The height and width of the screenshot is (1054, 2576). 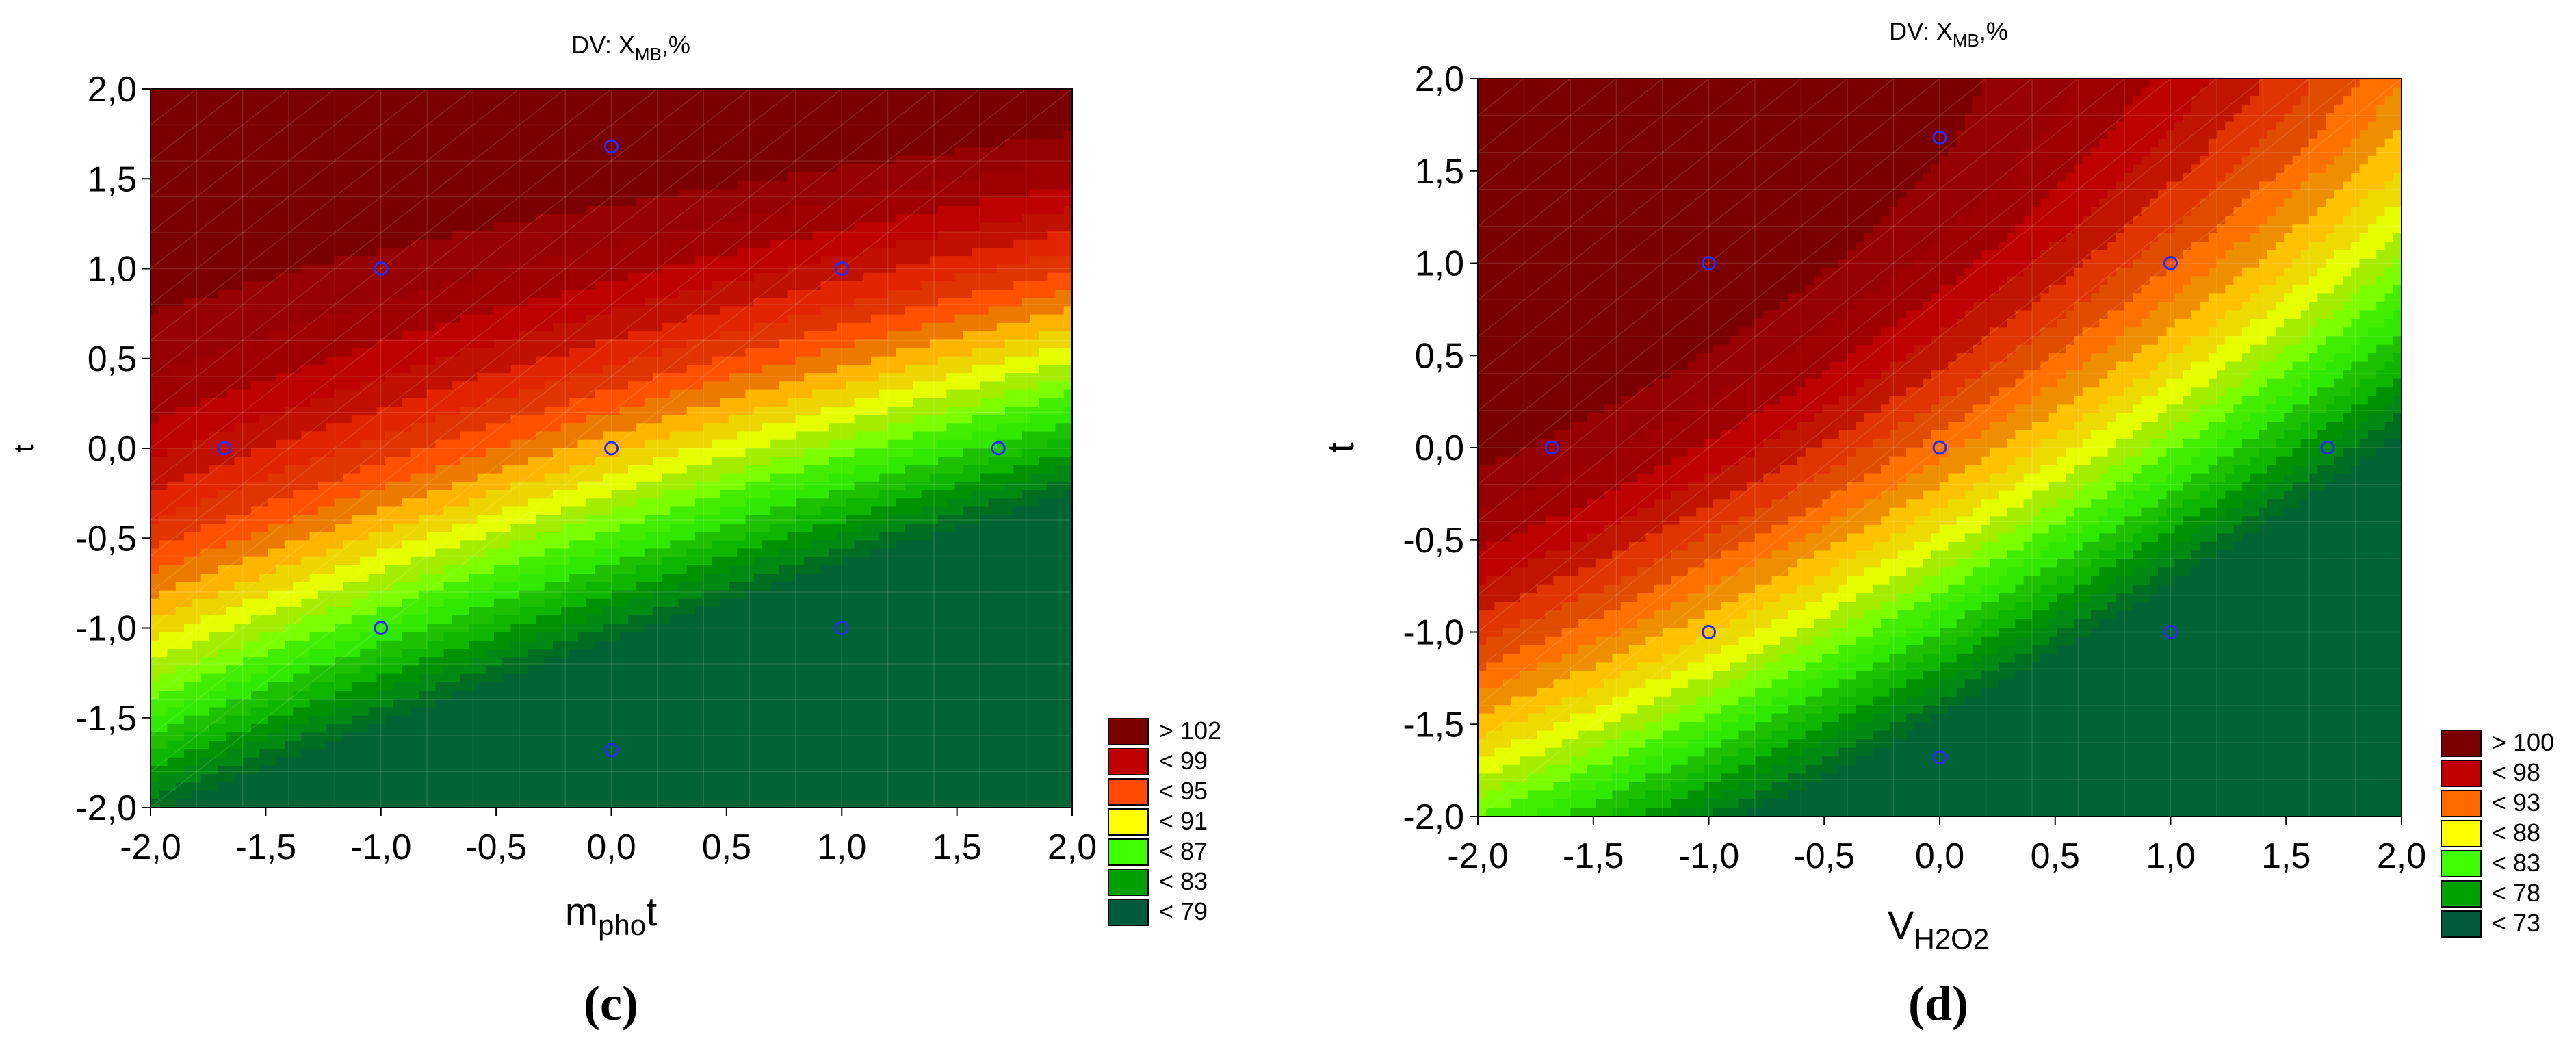 What do you see at coordinates (1183, 911) in the screenshot?
I see `legend-label: < 79` at bounding box center [1183, 911].